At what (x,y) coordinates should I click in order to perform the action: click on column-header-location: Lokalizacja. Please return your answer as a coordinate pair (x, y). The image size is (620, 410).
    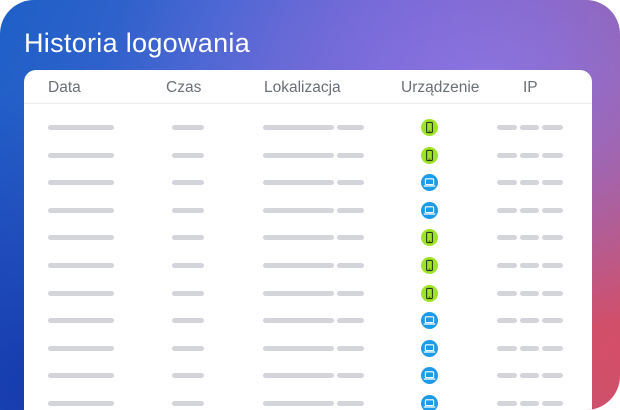
    Looking at the image, I should click on (302, 87).